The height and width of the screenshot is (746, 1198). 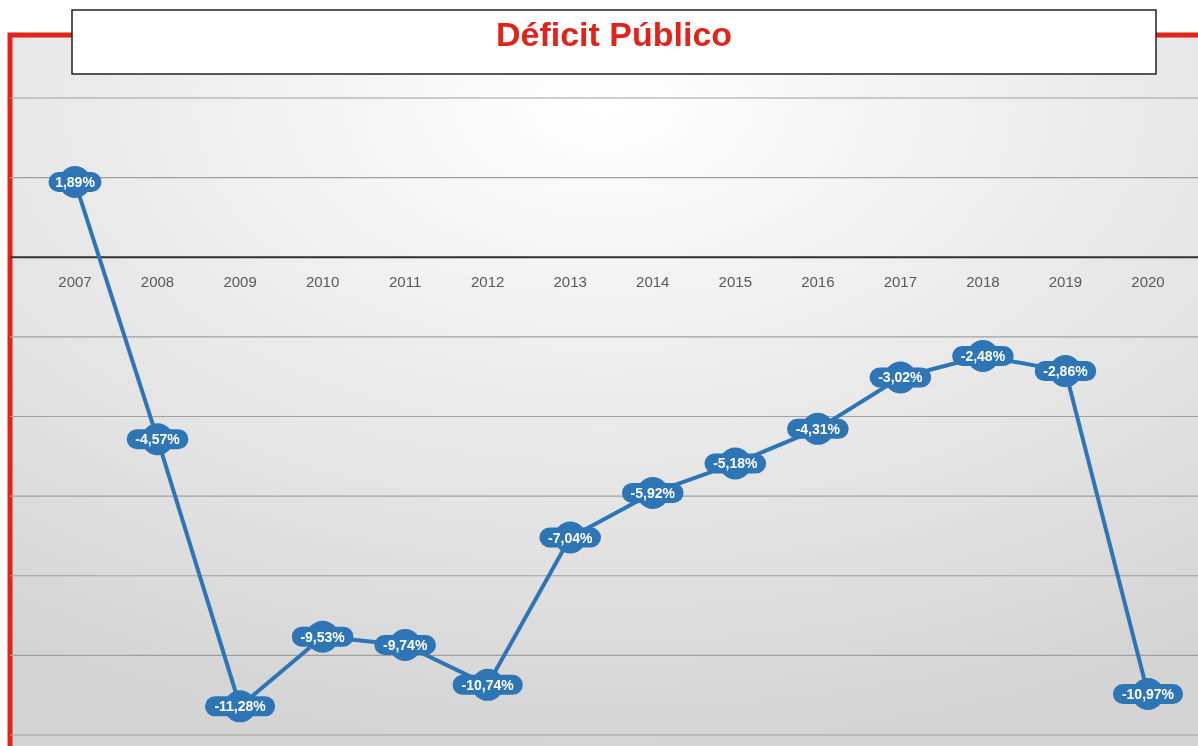 What do you see at coordinates (405, 282) in the screenshot?
I see `x-tick-label: 2011` at bounding box center [405, 282].